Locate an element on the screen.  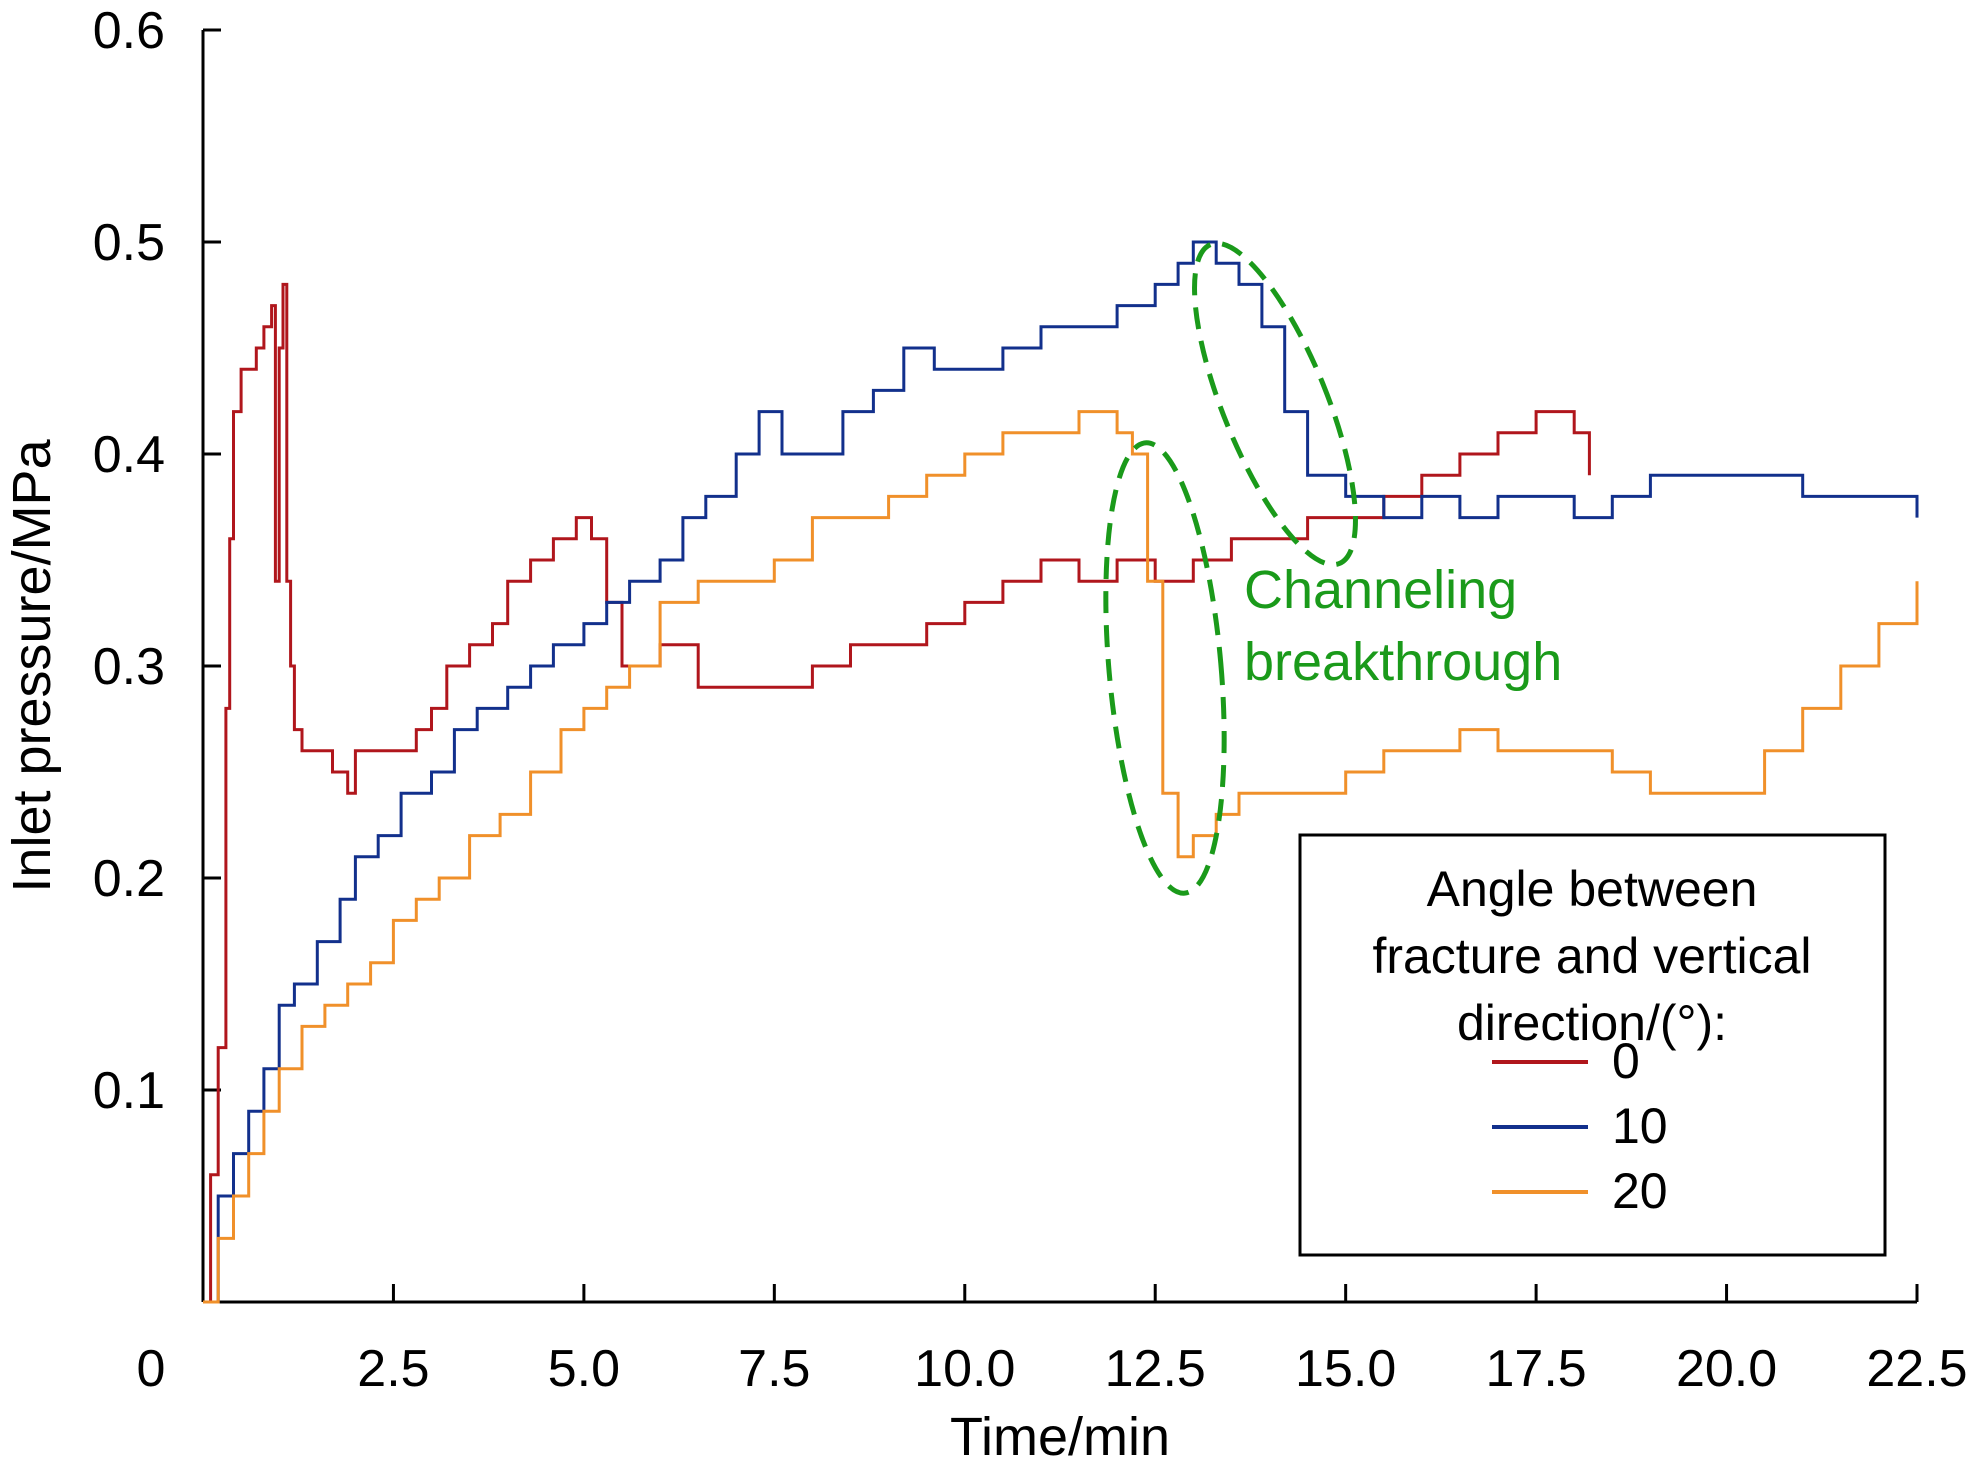
x-tick-label: 7.5 is located at coordinates (774, 1369).